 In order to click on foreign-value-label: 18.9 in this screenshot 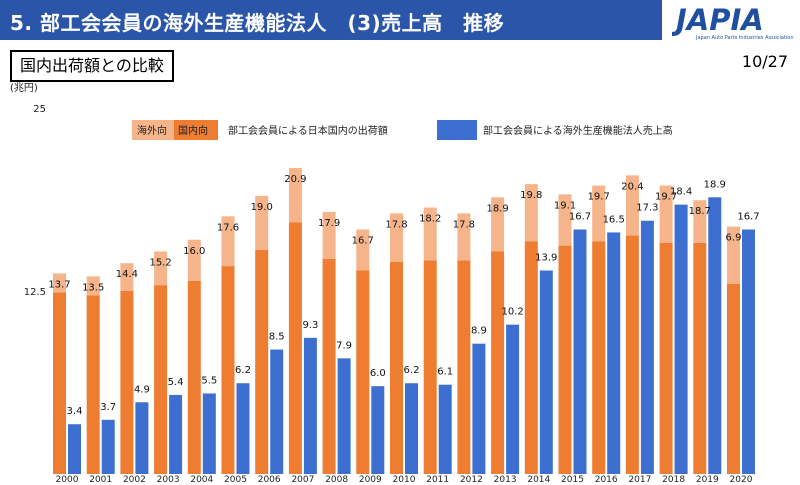, I will do `click(715, 184)`.